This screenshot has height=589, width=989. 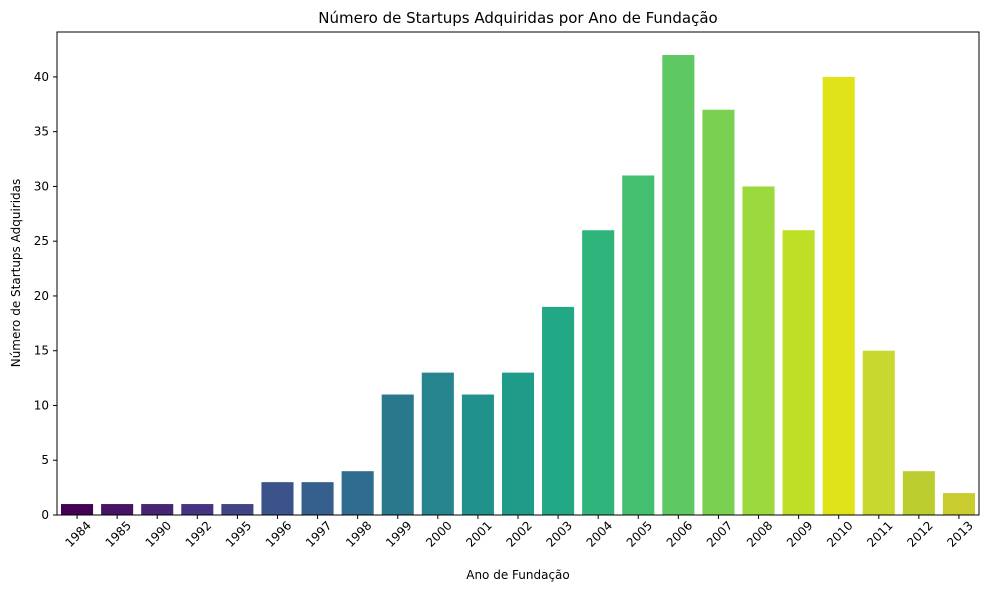 I want to click on x-tick-label: 1992, so click(x=198, y=533).